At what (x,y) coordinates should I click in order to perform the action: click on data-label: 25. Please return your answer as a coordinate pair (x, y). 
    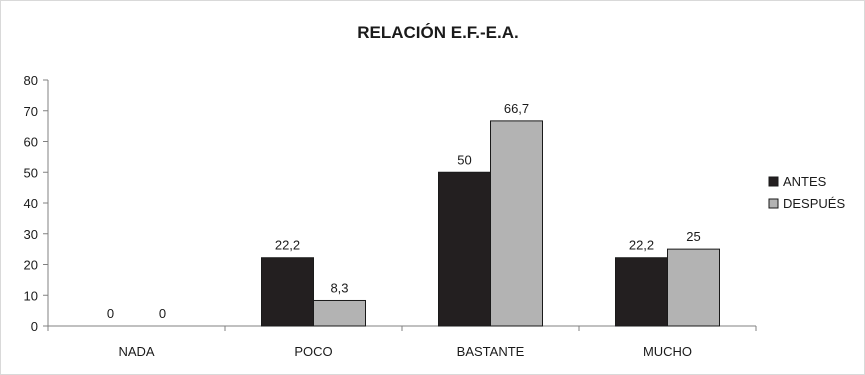
    Looking at the image, I should click on (693, 236).